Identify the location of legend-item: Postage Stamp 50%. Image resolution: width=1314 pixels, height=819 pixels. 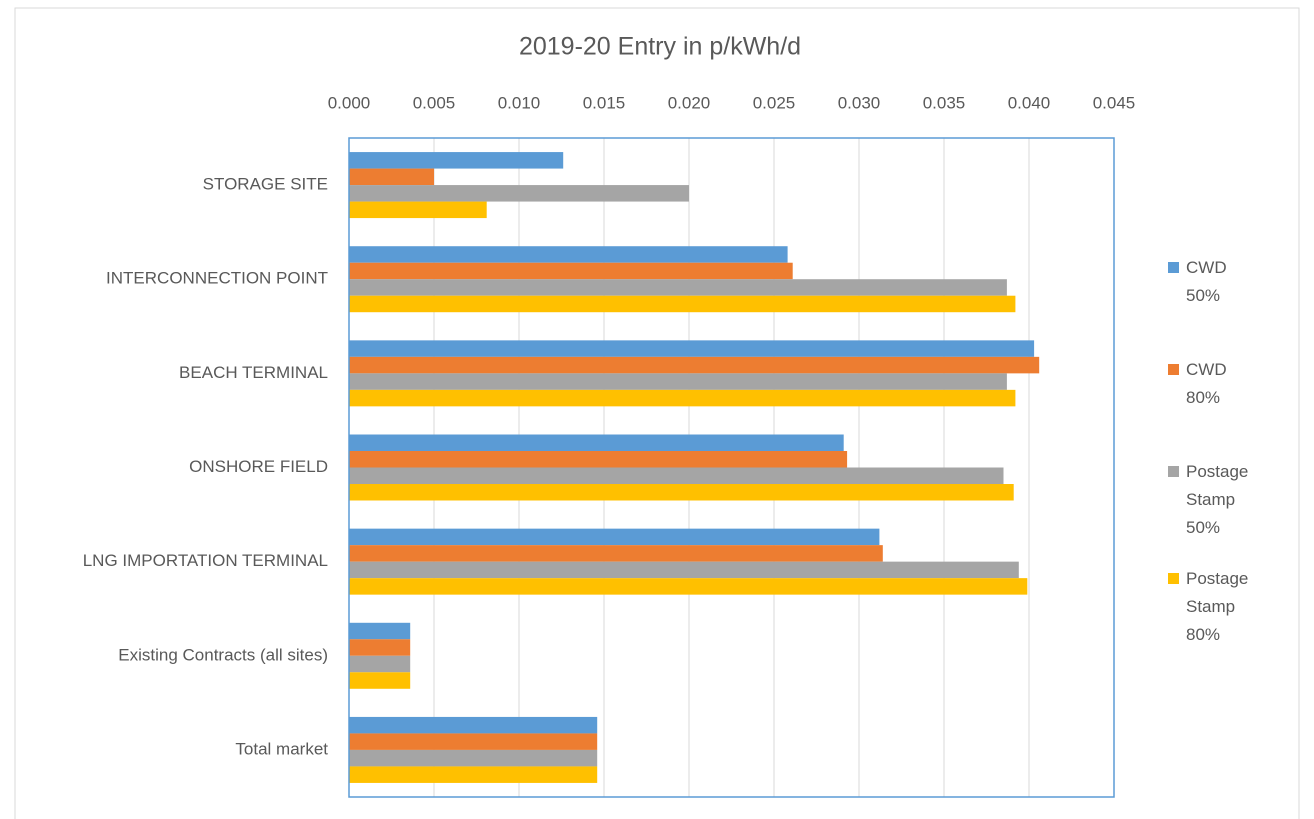
(1208, 500).